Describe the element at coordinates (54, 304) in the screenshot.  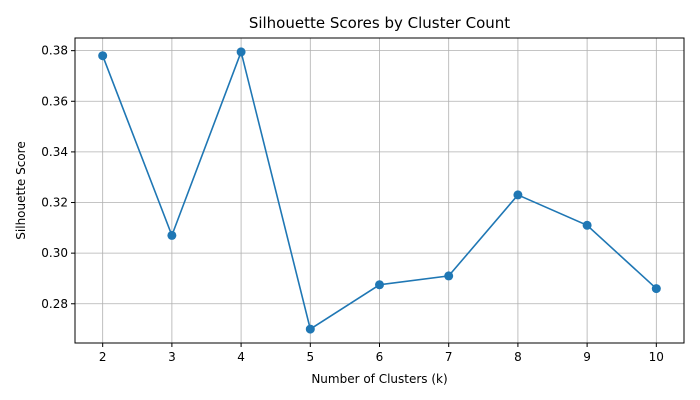
I see `y-tick-label: 0.28` at that location.